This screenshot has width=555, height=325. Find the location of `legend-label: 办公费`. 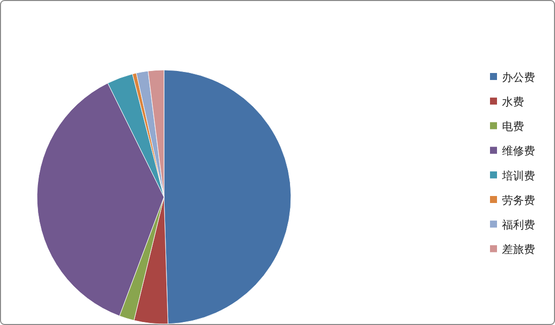

legend-label: 办公费 is located at coordinates (518, 77).